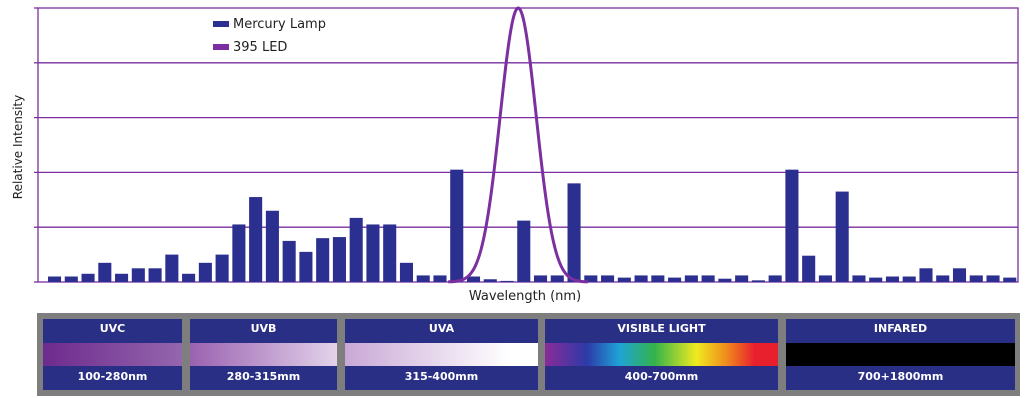 This screenshot has width=1029, height=398. What do you see at coordinates (263, 376) in the screenshot?
I see `band-uvb-range: 280-315mm` at bounding box center [263, 376].